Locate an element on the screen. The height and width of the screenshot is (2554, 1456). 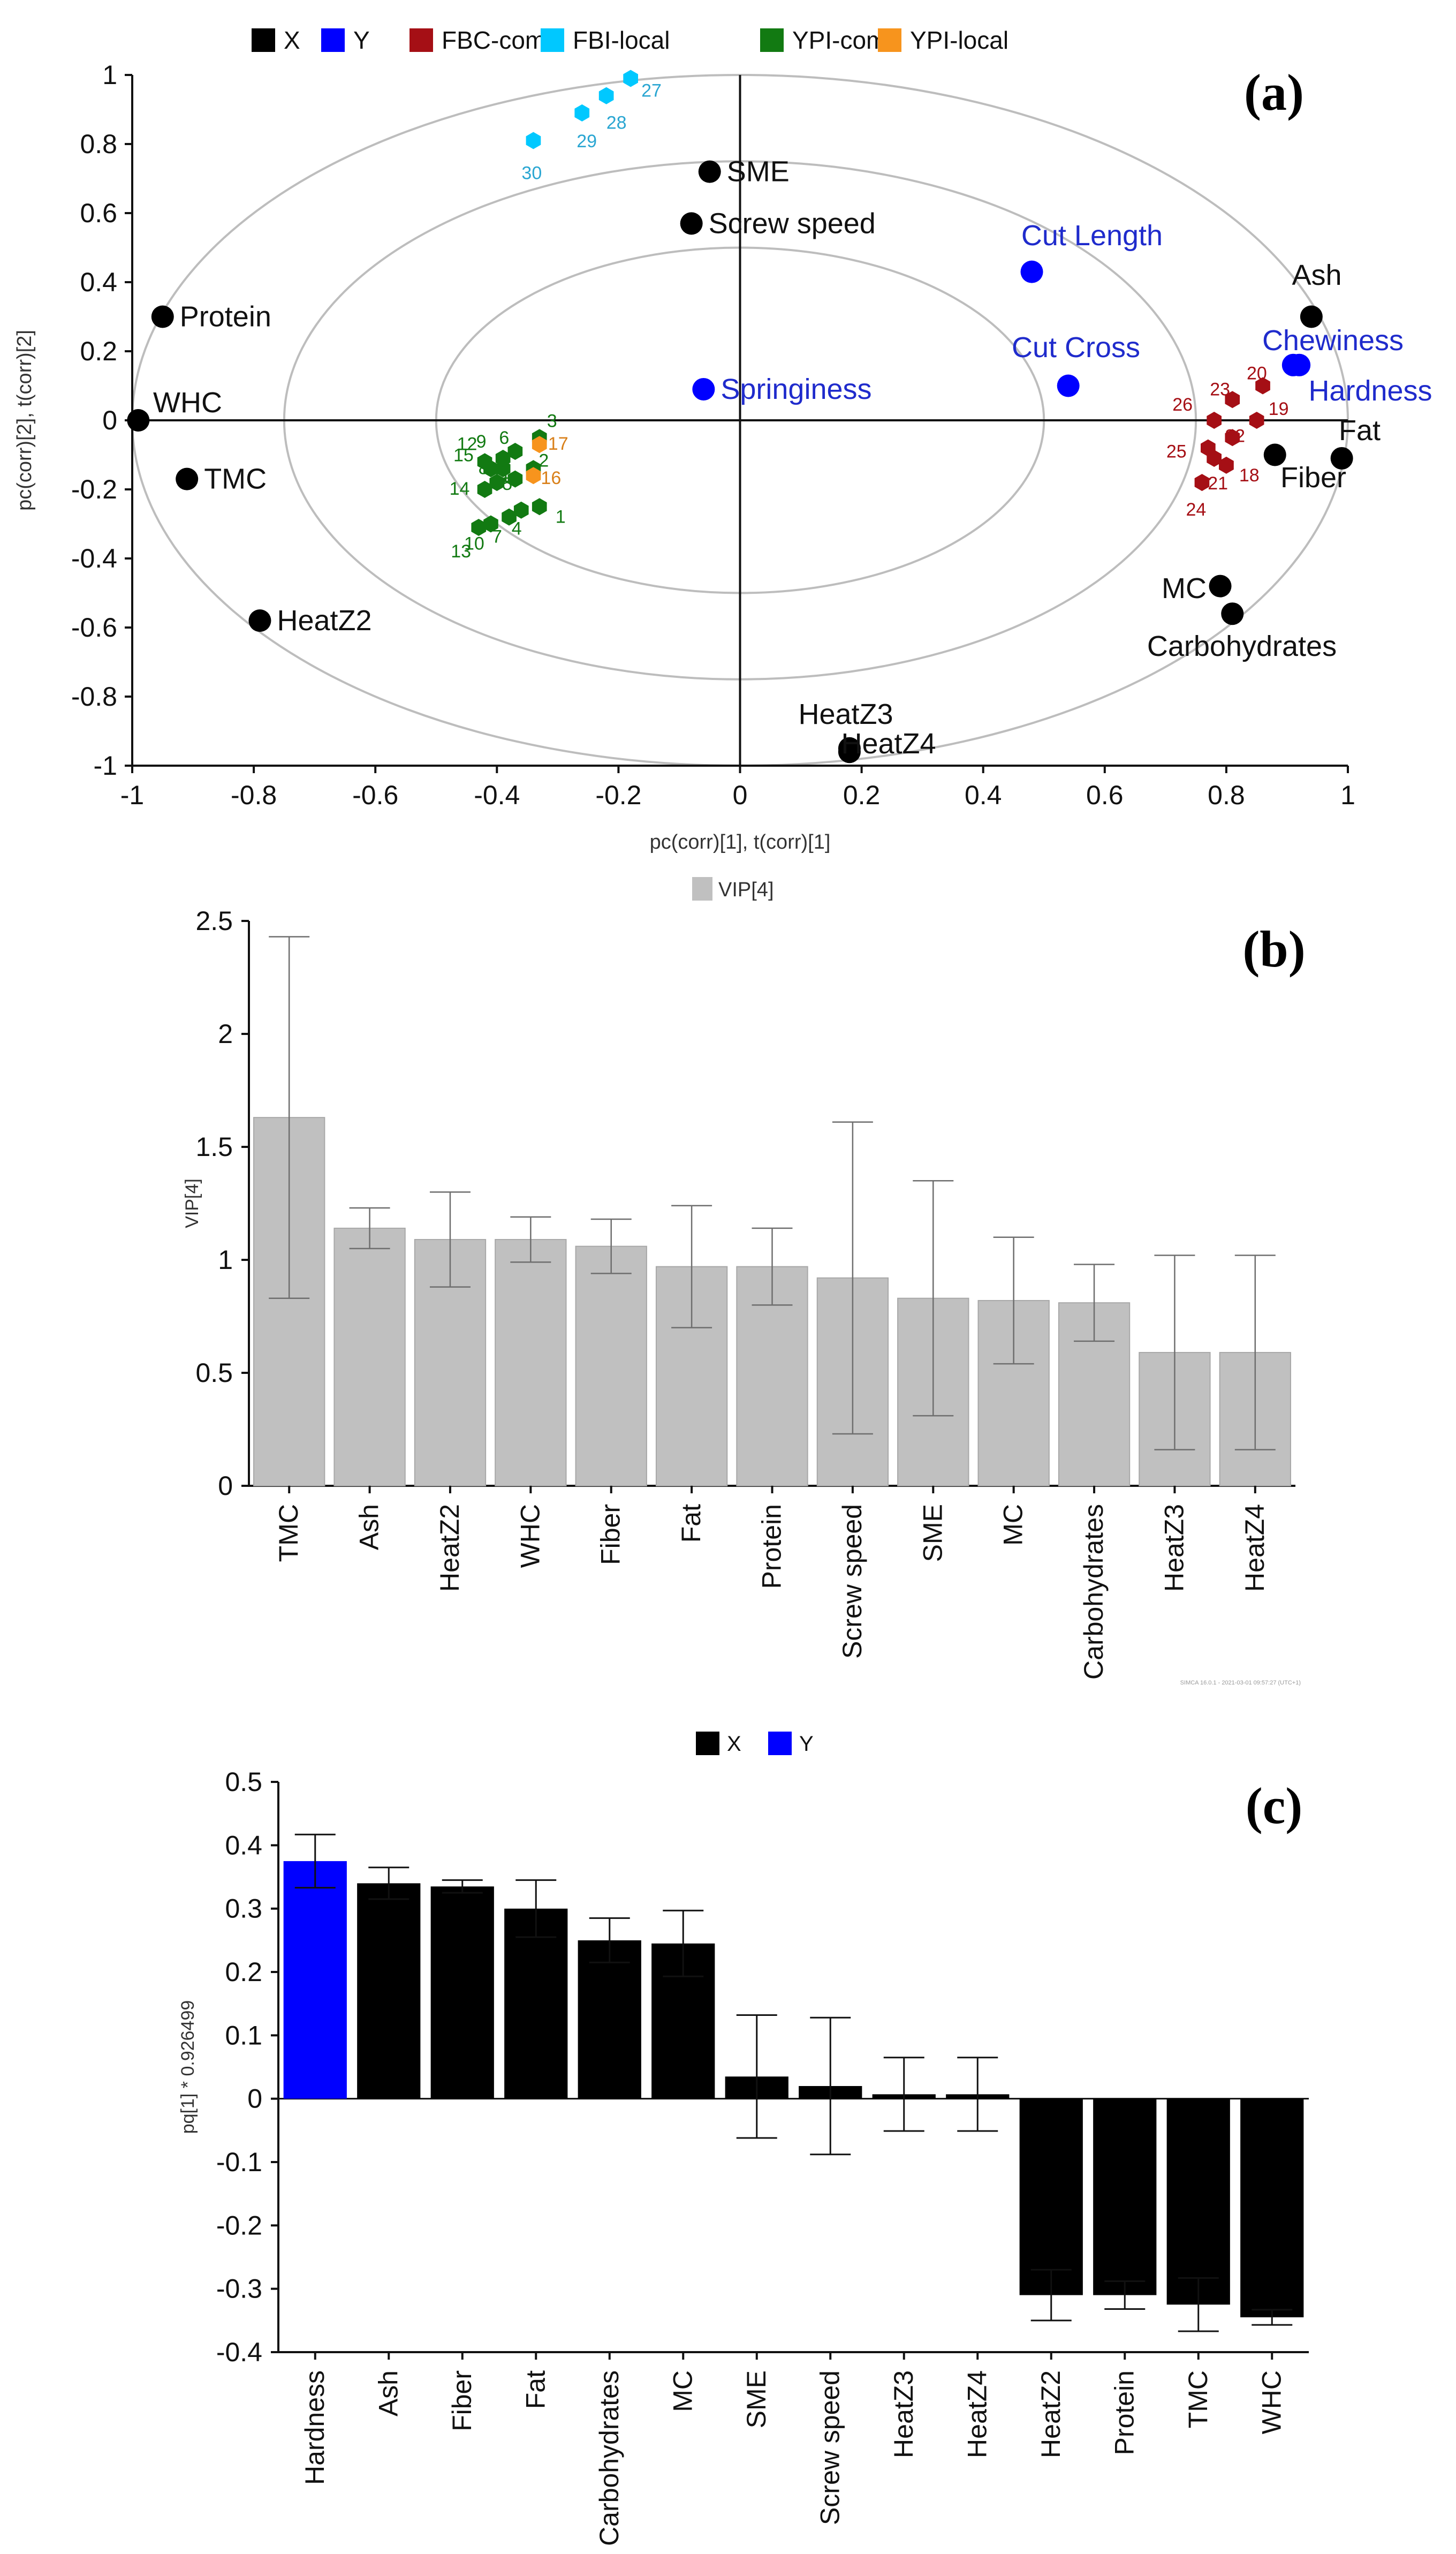
legend-swatch-fbi_local is located at coordinates (552, 40).